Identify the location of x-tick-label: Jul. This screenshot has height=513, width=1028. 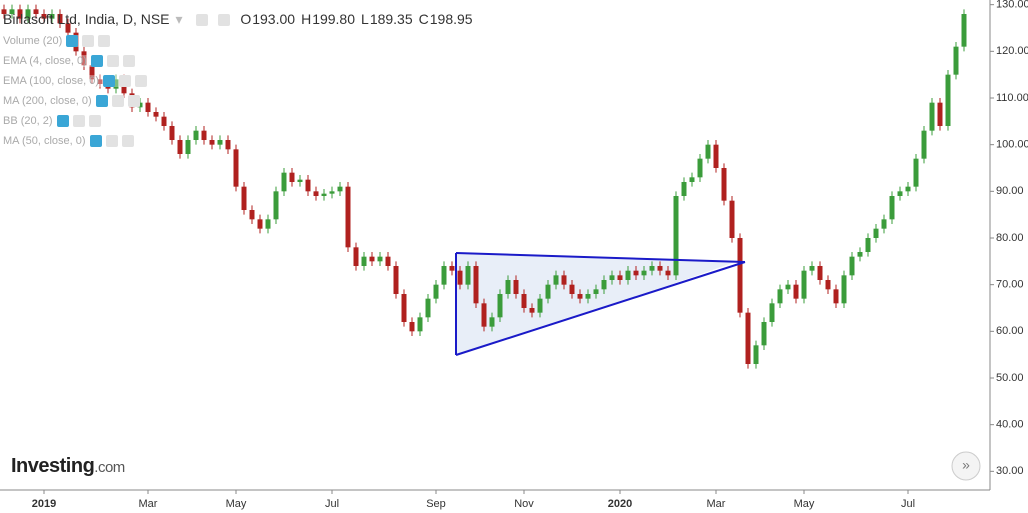
(908, 504).